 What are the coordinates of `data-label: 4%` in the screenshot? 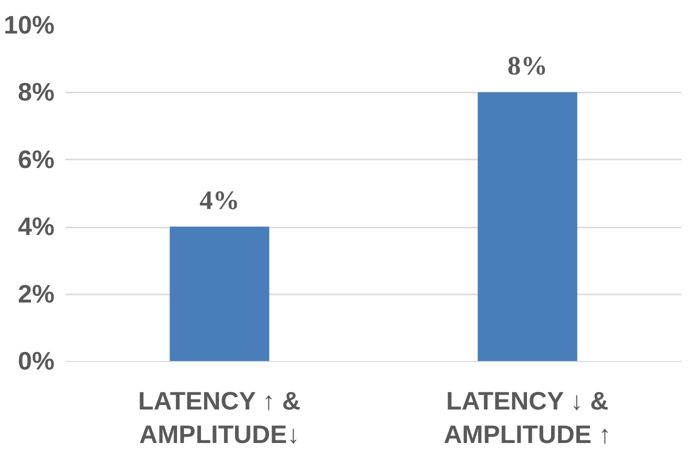 It's located at (220, 200).